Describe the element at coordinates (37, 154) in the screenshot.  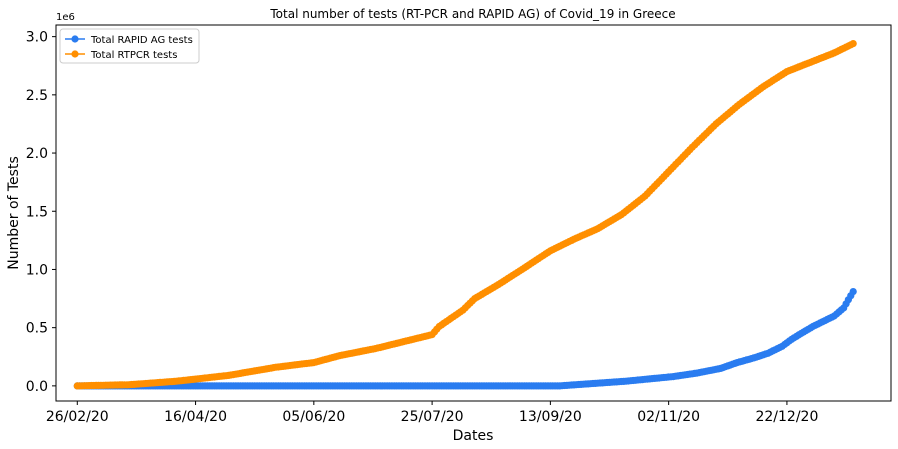
I see `y-tick-label: 2.0` at that location.